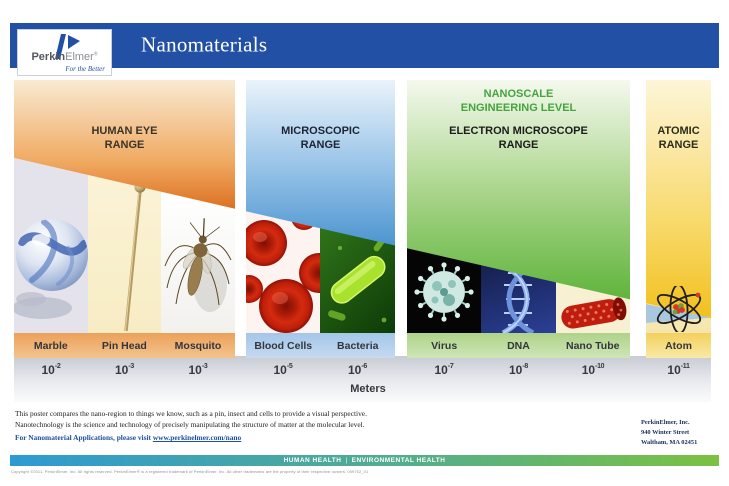  What do you see at coordinates (320, 345) in the screenshot?
I see `label-bar-microscopic: Blood Cells Bacteria` at bounding box center [320, 345].